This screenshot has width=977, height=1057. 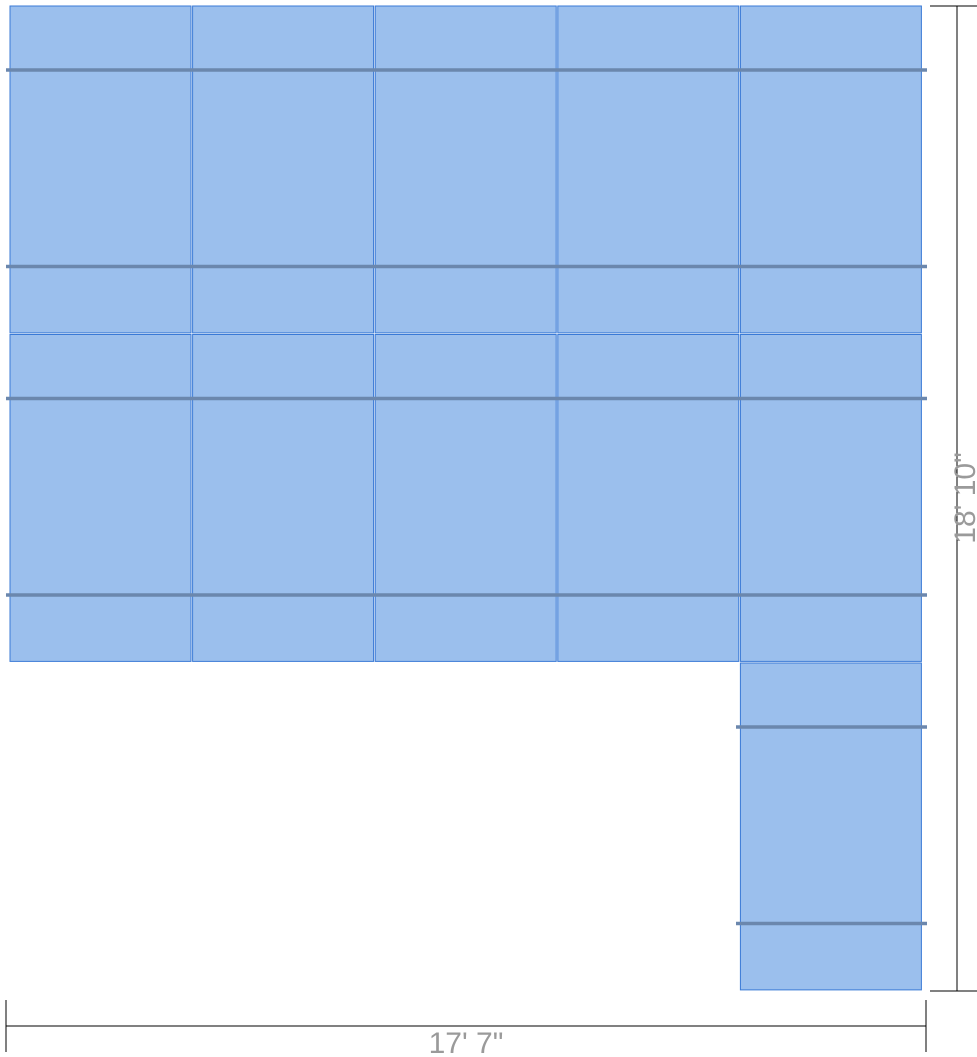 I want to click on width-dimension: 17' 7", so click(x=466, y=1028).